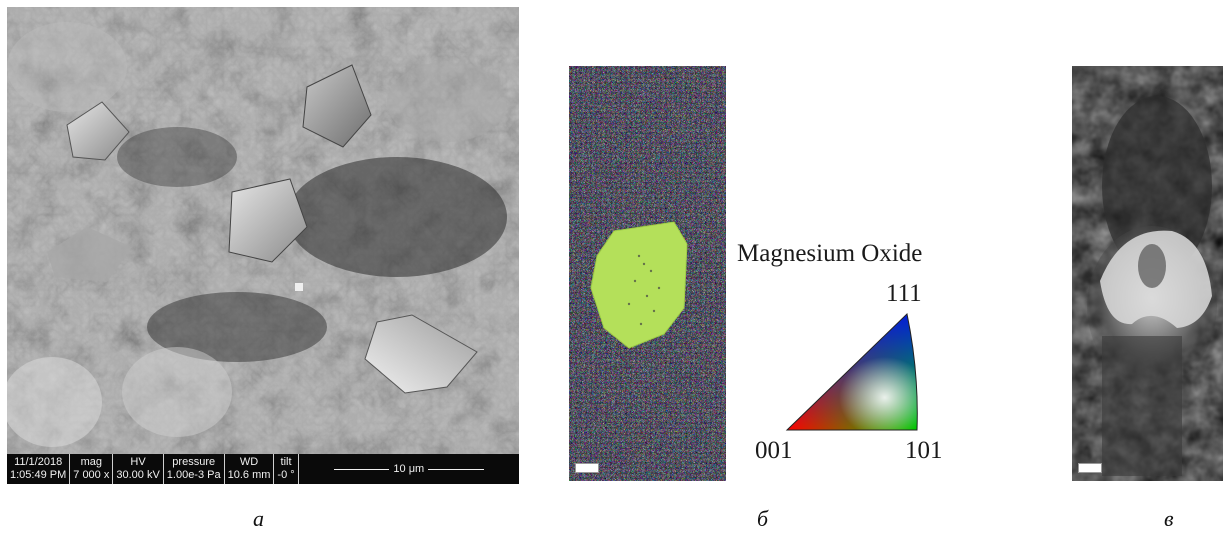 This screenshot has width=1223, height=535. What do you see at coordinates (924, 450) in the screenshot?
I see `legend-101-label: 101` at bounding box center [924, 450].